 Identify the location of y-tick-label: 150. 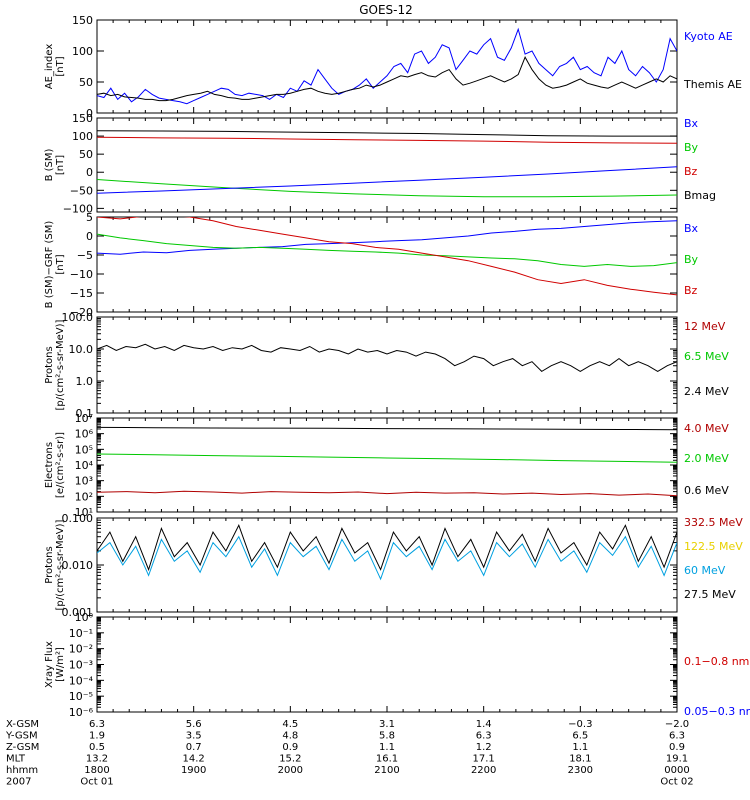
(82, 118).